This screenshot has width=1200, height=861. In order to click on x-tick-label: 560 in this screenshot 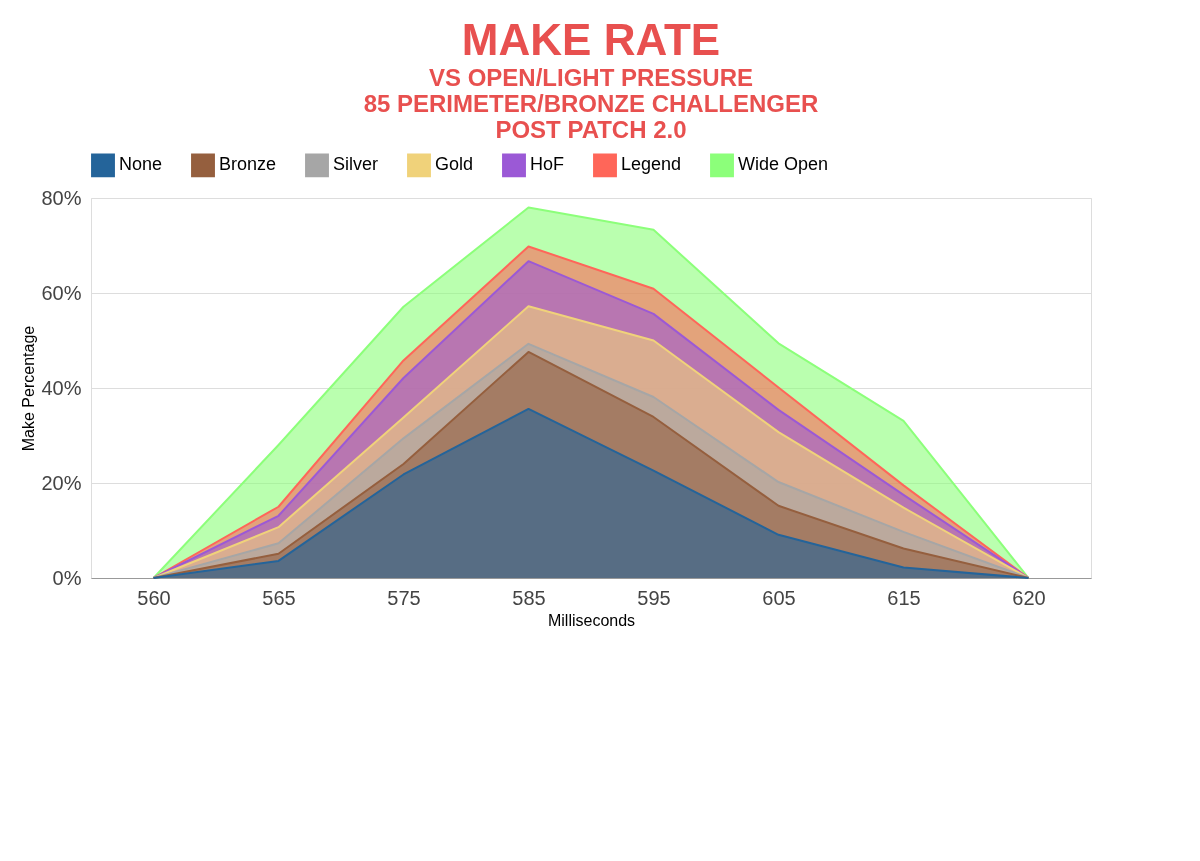, I will do `click(154, 597)`.